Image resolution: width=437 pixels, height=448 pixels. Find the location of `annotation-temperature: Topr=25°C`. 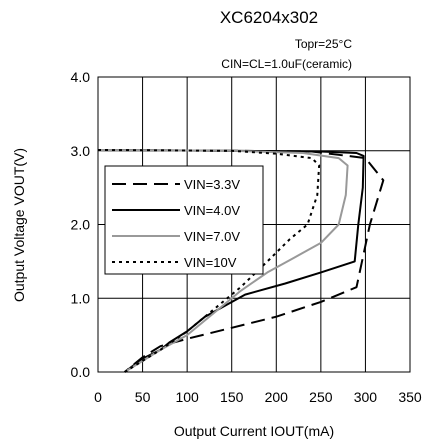

annotation-temperature: Topr=25°C is located at coordinates (323, 44).